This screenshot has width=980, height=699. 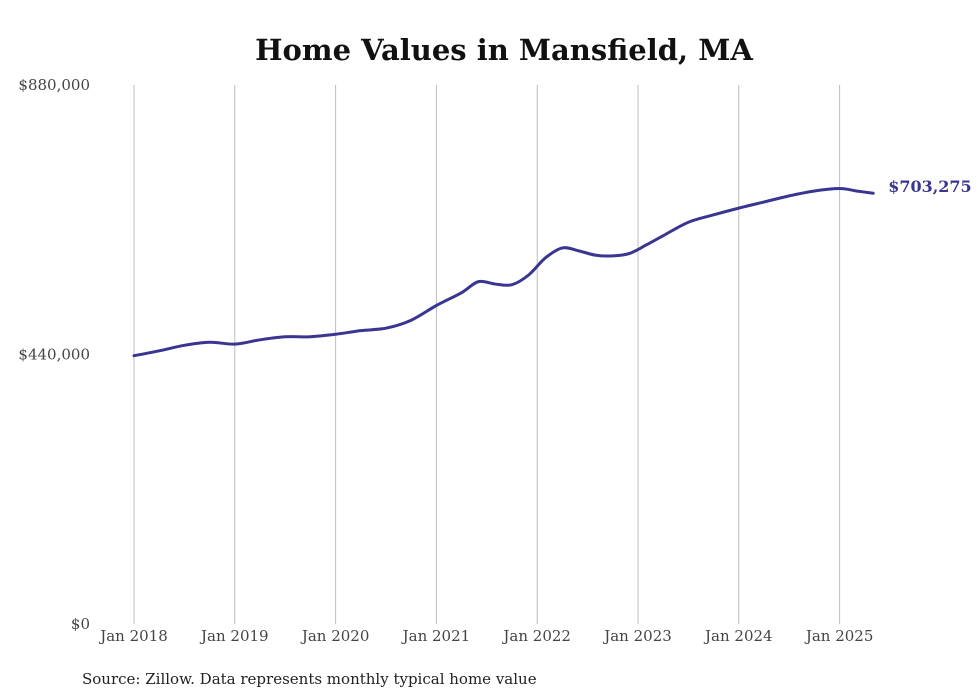 What do you see at coordinates (738, 636) in the screenshot?
I see `x-tick-label: Jan 2024` at bounding box center [738, 636].